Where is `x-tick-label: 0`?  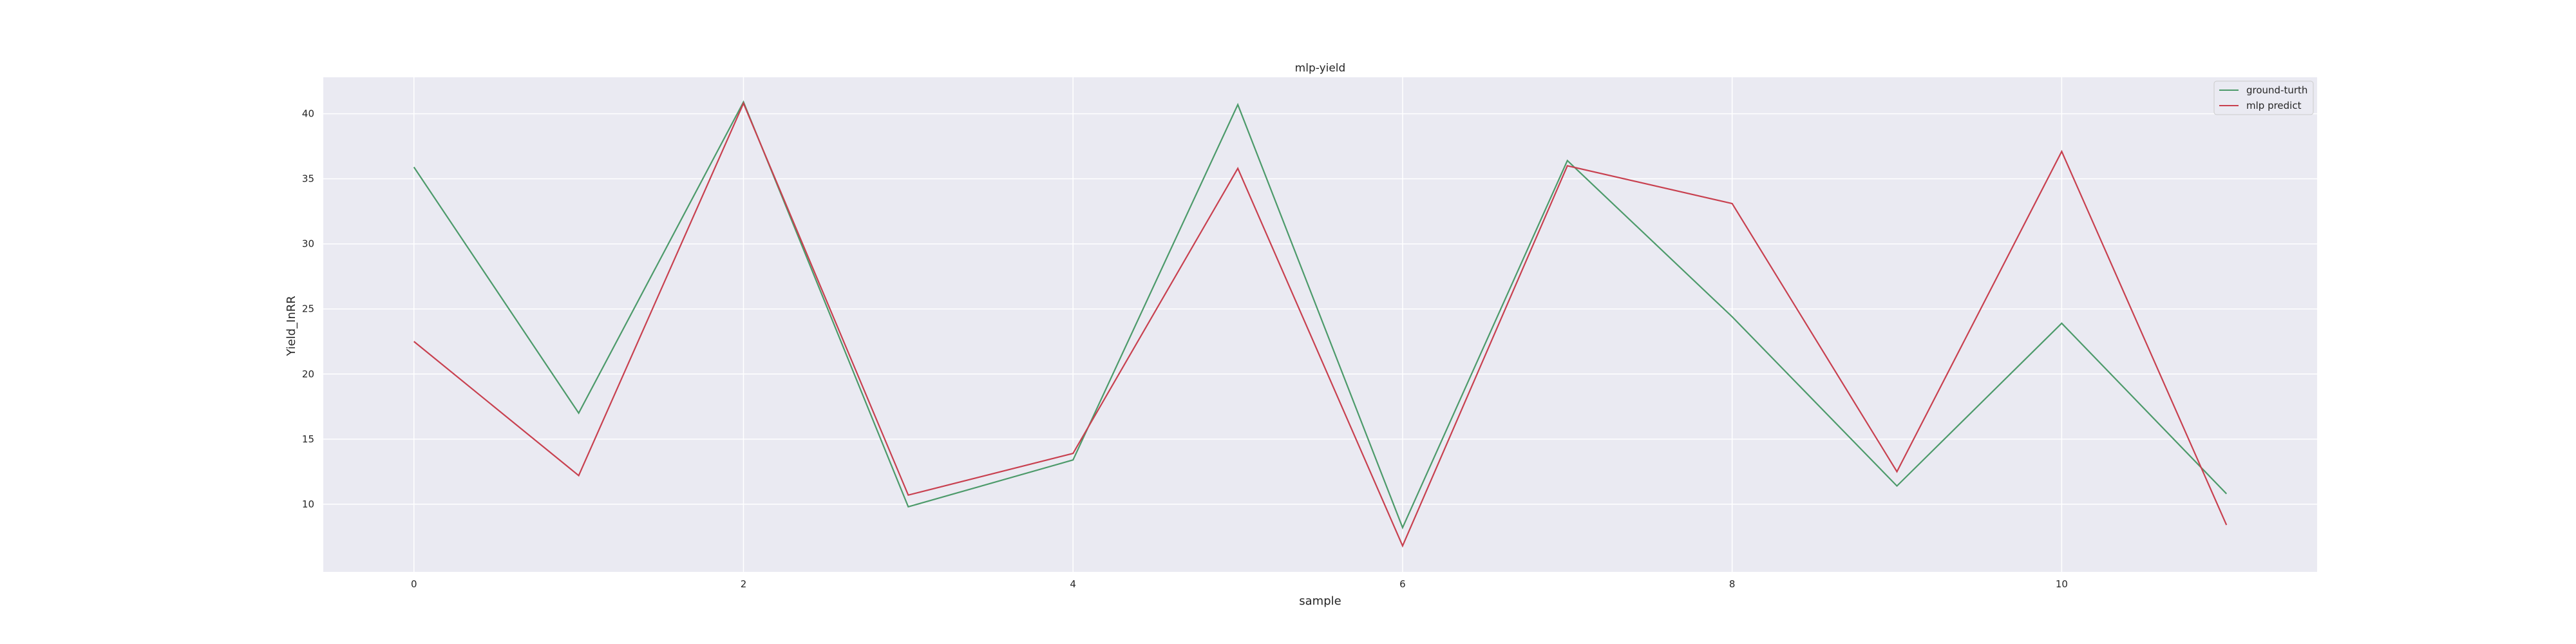
x-tick-label: 0 is located at coordinates (414, 584).